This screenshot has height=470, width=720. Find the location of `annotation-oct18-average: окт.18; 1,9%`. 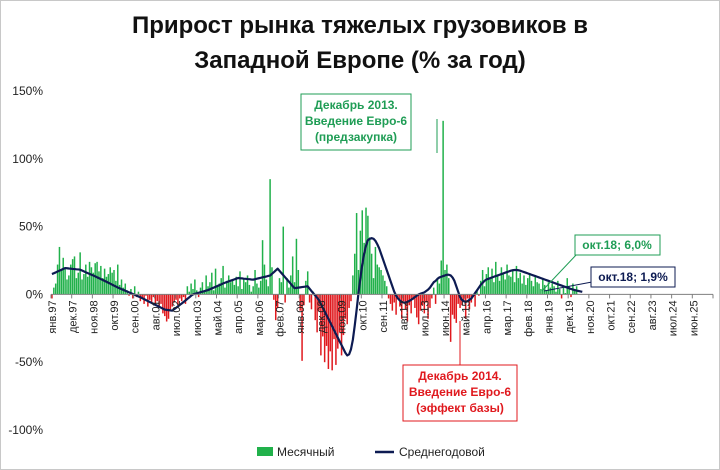

annotation-oct18-average: окт.18; 1,9% is located at coordinates (609, 279).